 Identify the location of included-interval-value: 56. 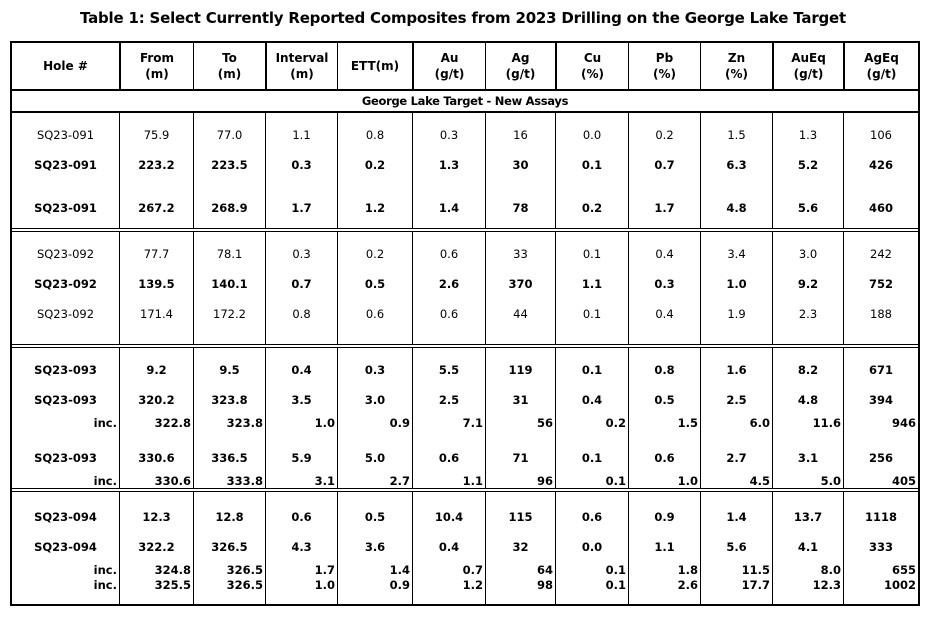
(544, 422).